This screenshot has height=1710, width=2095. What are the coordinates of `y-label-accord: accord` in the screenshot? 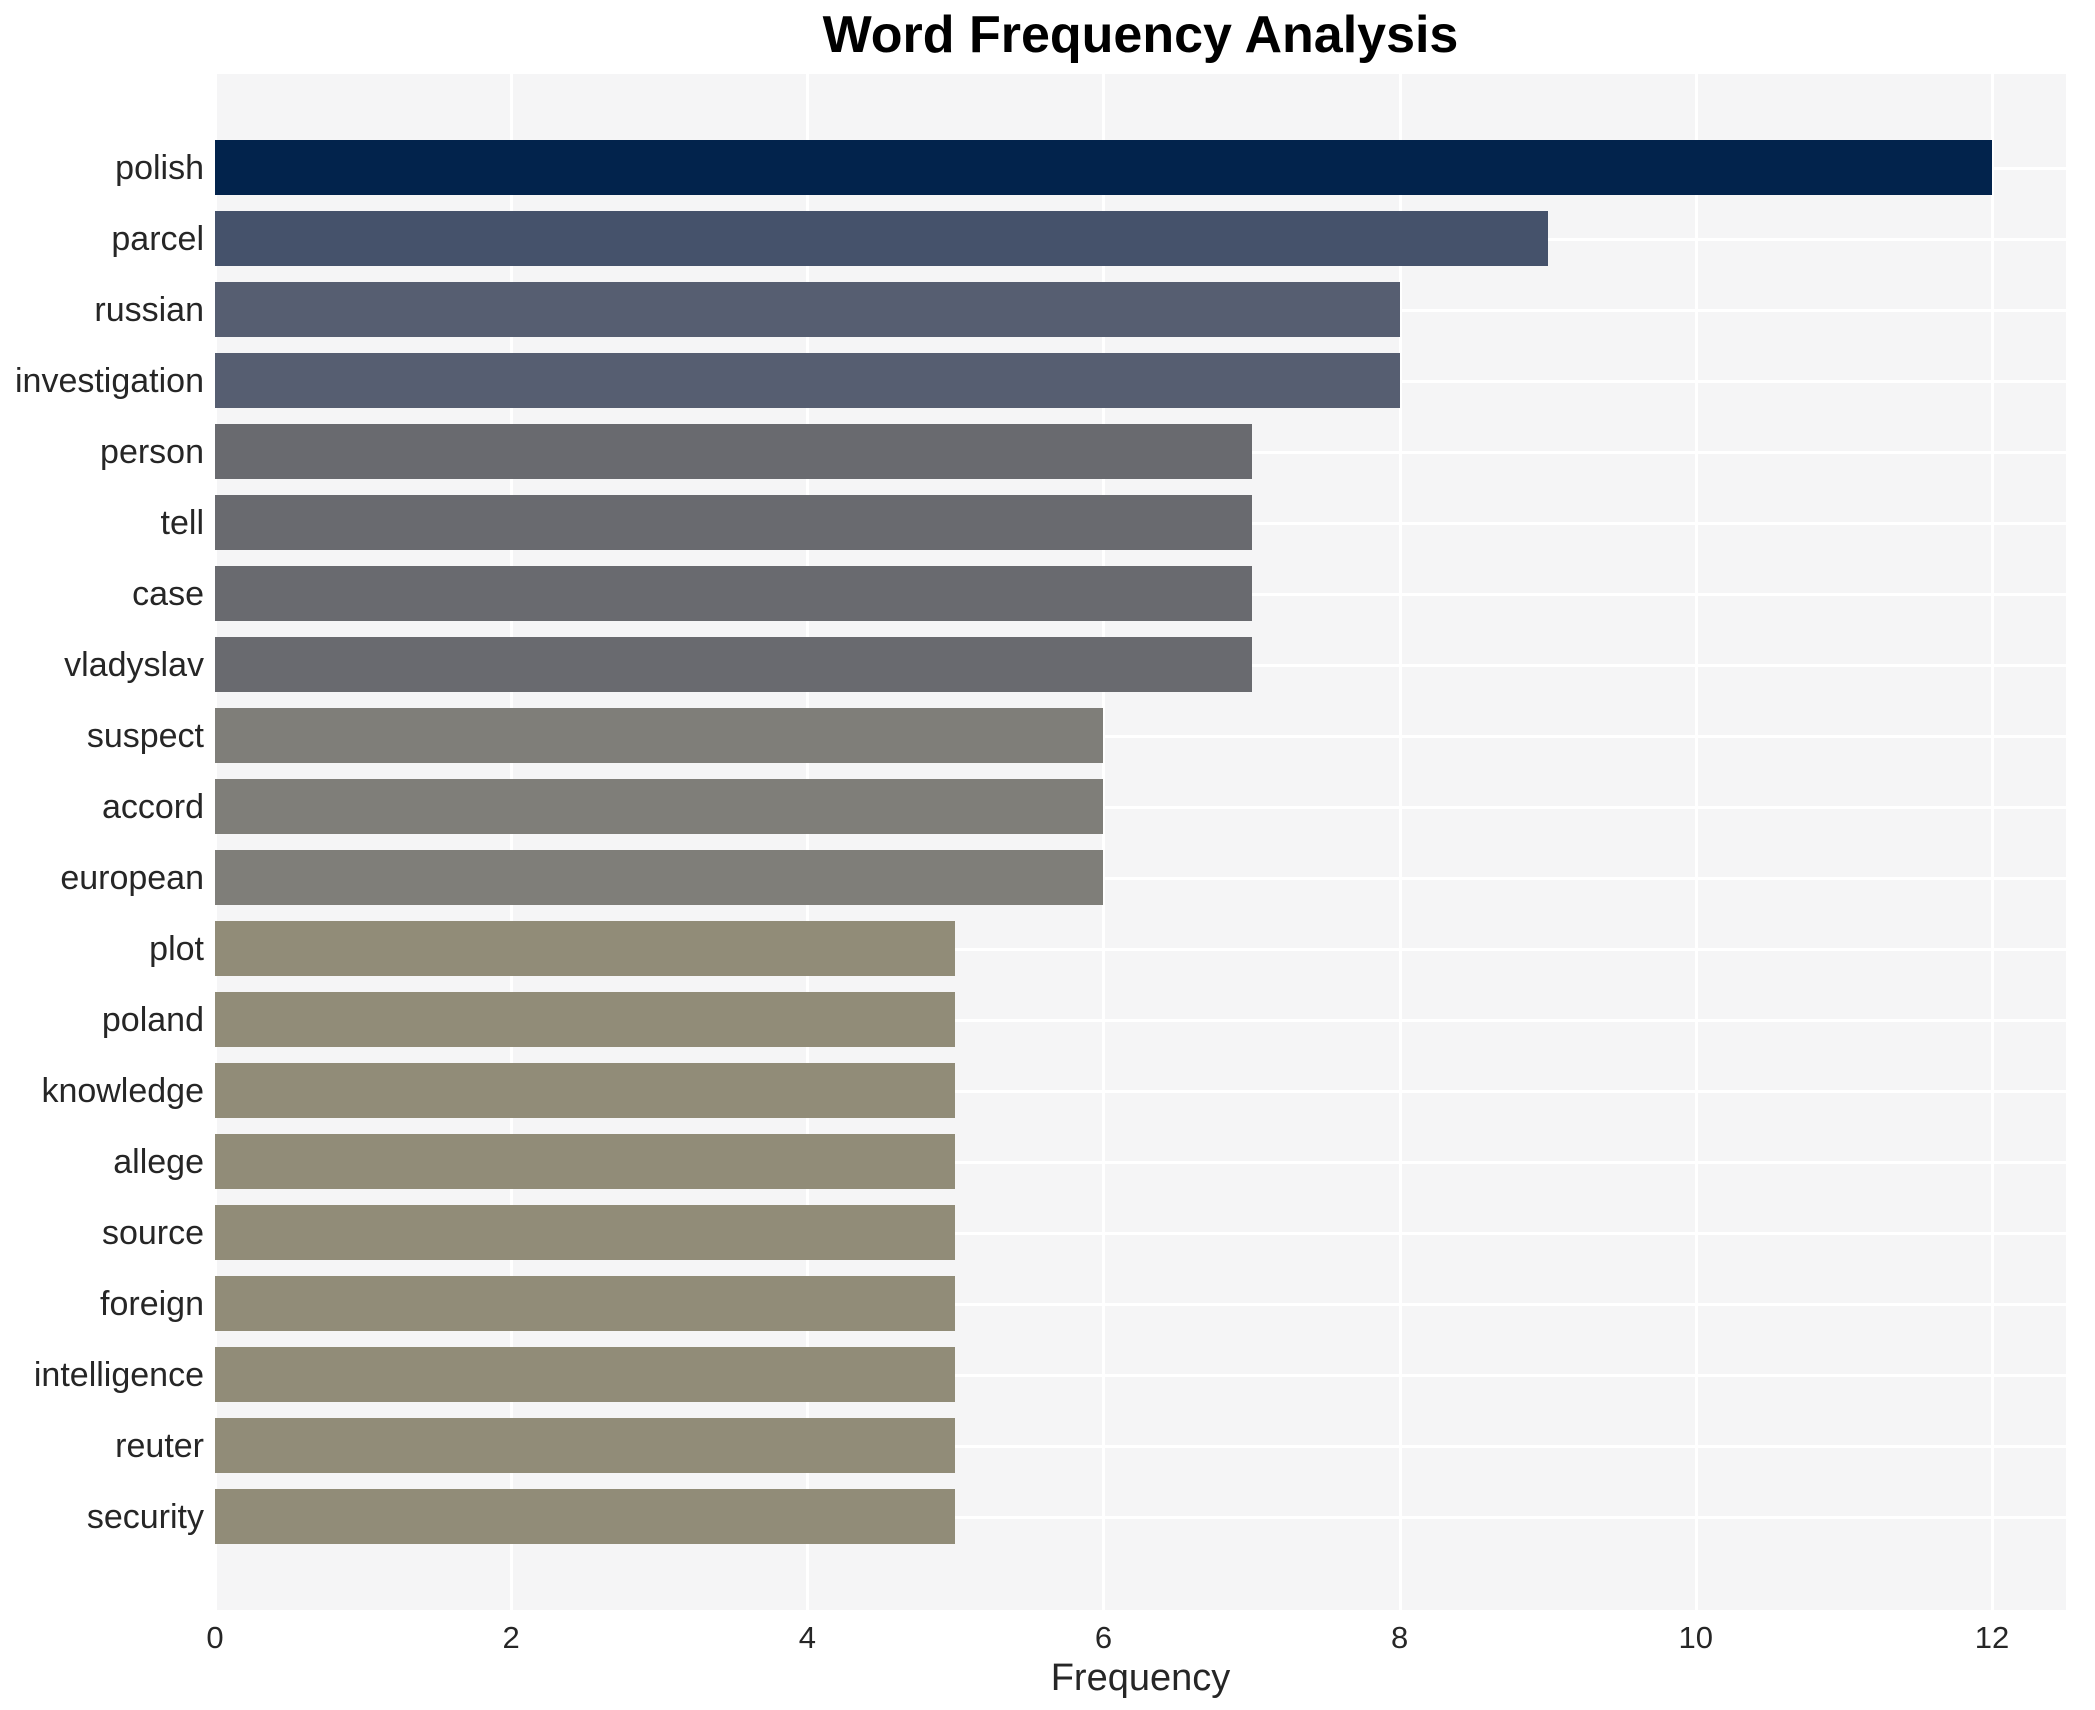 It's located at (152, 806).